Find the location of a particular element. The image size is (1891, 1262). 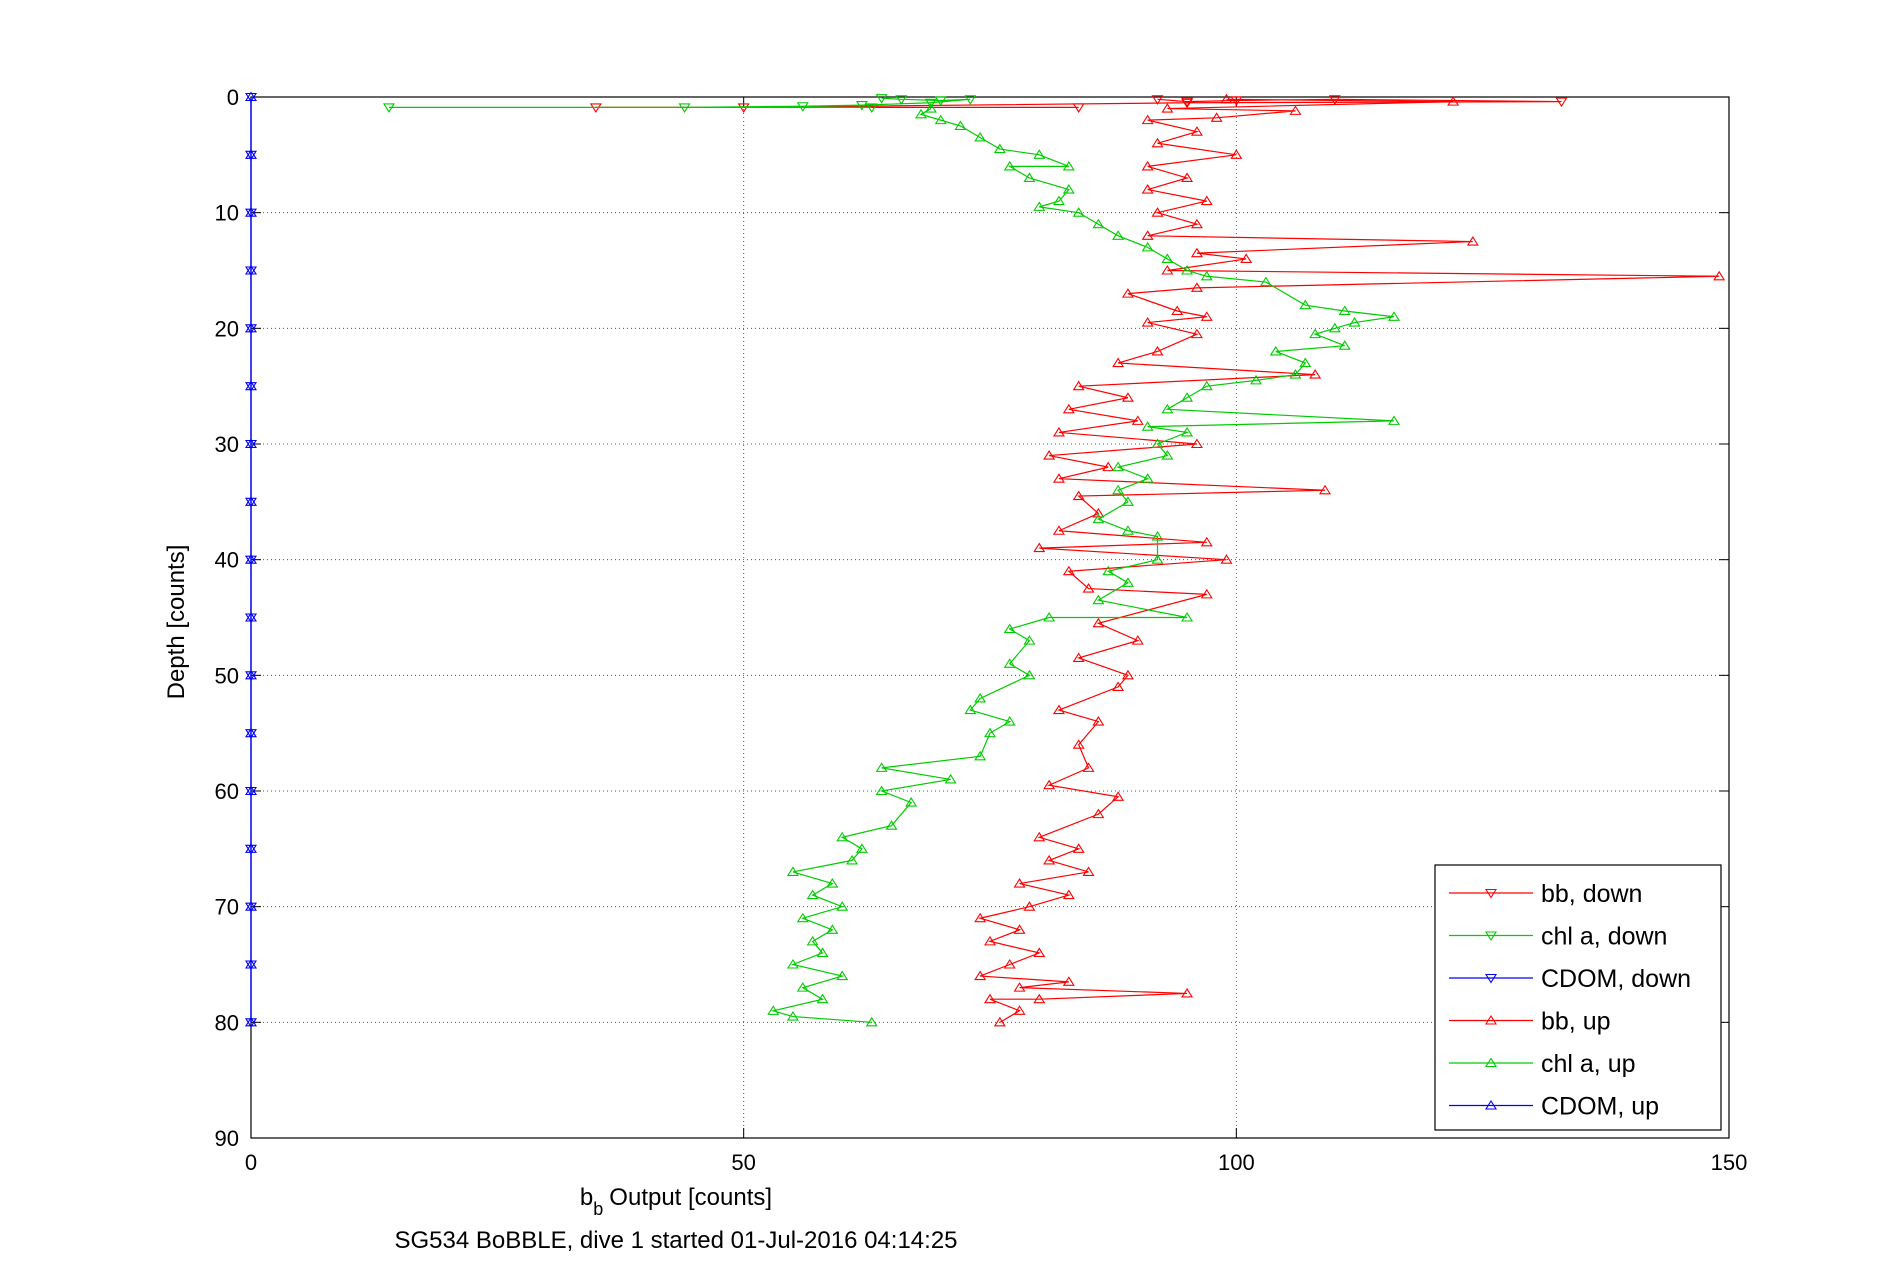

legend-label: CDOM, down is located at coordinates (1616, 979).